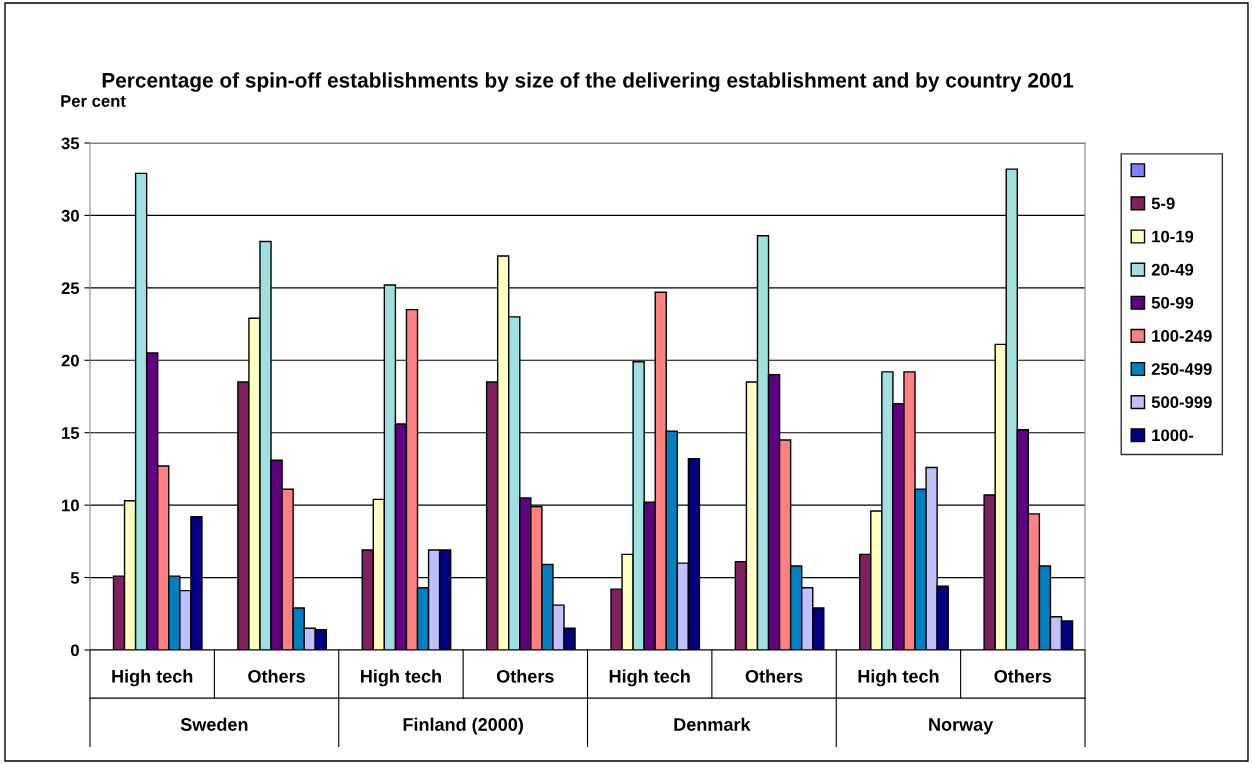 This screenshot has width=1253, height=764. Describe the element at coordinates (1182, 336) in the screenshot. I see `legend-label: 100-249` at that location.